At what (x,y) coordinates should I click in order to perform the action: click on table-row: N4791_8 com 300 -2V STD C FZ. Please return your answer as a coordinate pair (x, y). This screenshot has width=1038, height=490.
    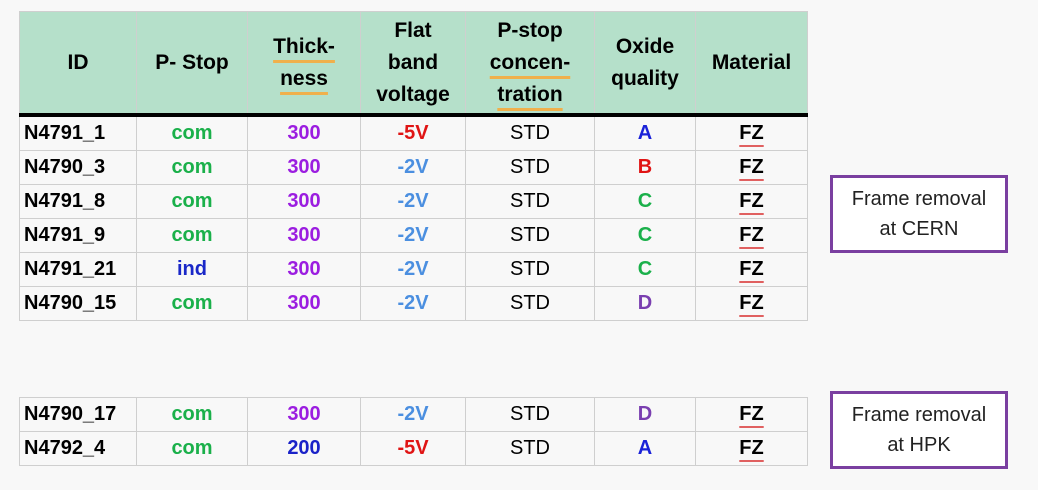
    Looking at the image, I should click on (413, 201).